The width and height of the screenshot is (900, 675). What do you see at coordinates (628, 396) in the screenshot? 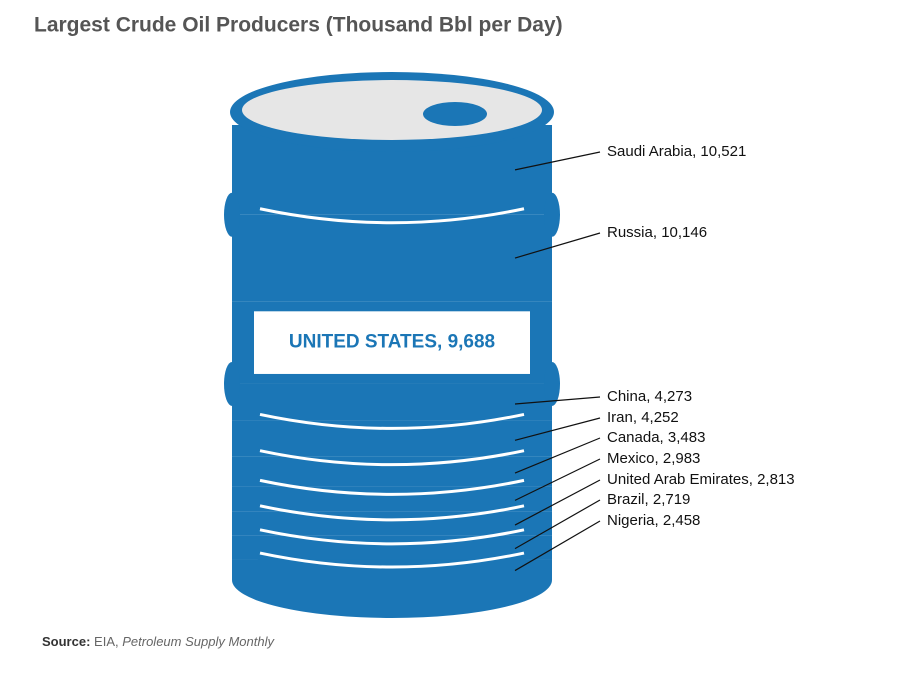
I see `category-label: China,` at bounding box center [628, 396].